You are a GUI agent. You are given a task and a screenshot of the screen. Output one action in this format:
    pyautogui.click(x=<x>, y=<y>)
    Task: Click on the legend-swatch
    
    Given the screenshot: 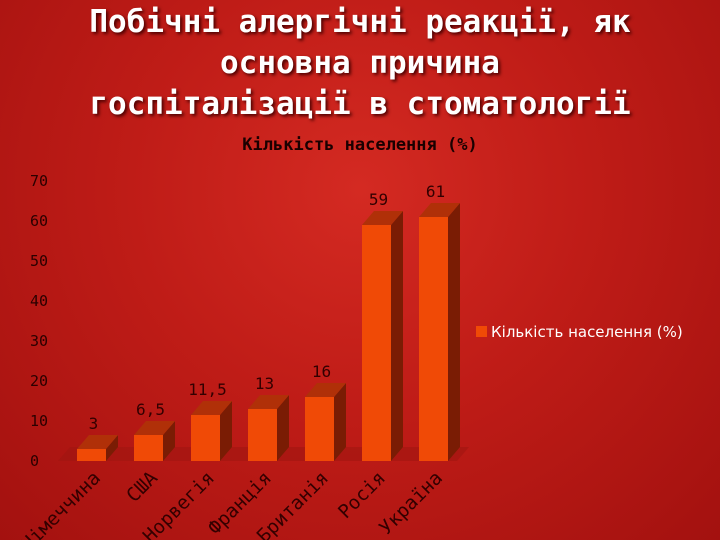 What is the action you would take?
    pyautogui.click(x=481, y=331)
    